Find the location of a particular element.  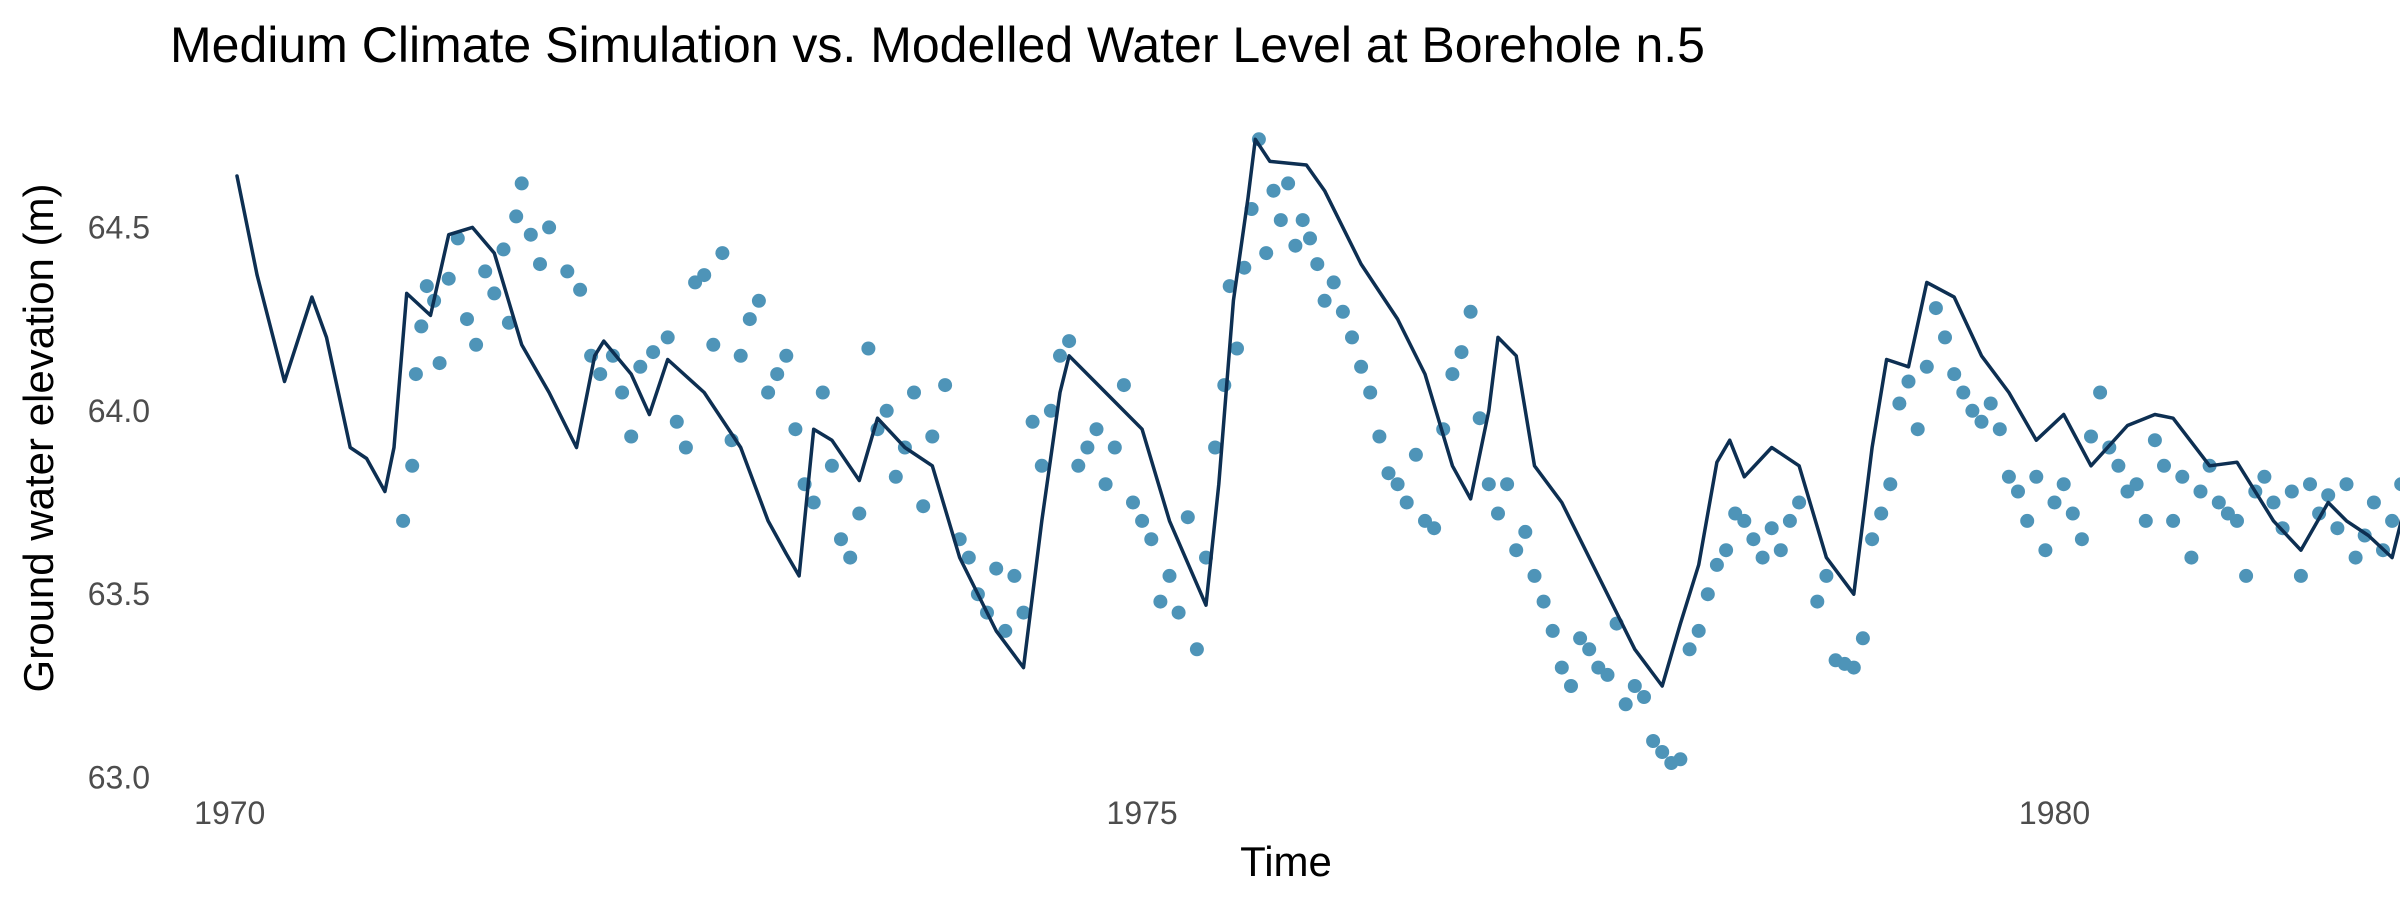

x-axis-ticks: 1970 1975 1980 is located at coordinates (1142, 813).